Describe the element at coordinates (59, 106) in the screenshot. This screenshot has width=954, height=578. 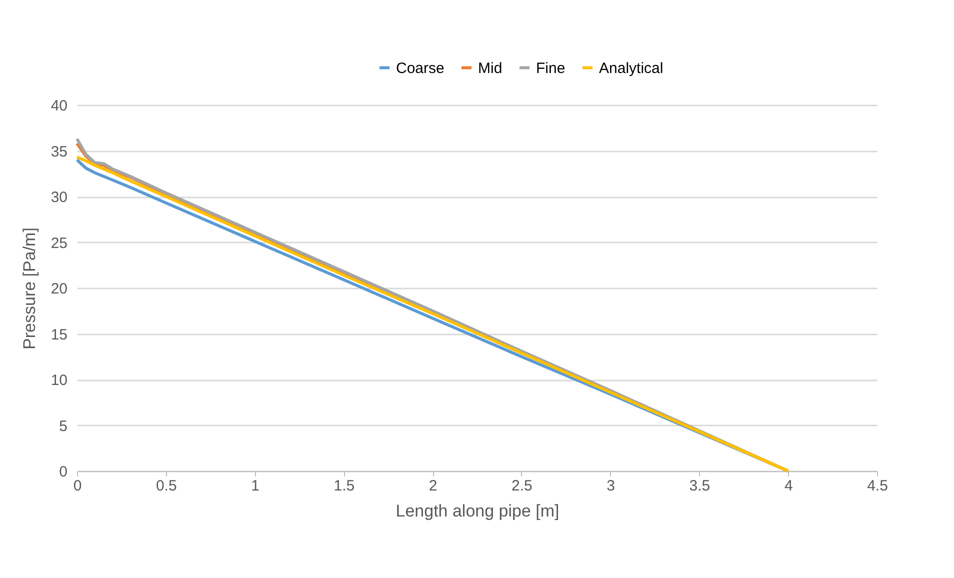
I see `y-tick-label: 40` at that location.